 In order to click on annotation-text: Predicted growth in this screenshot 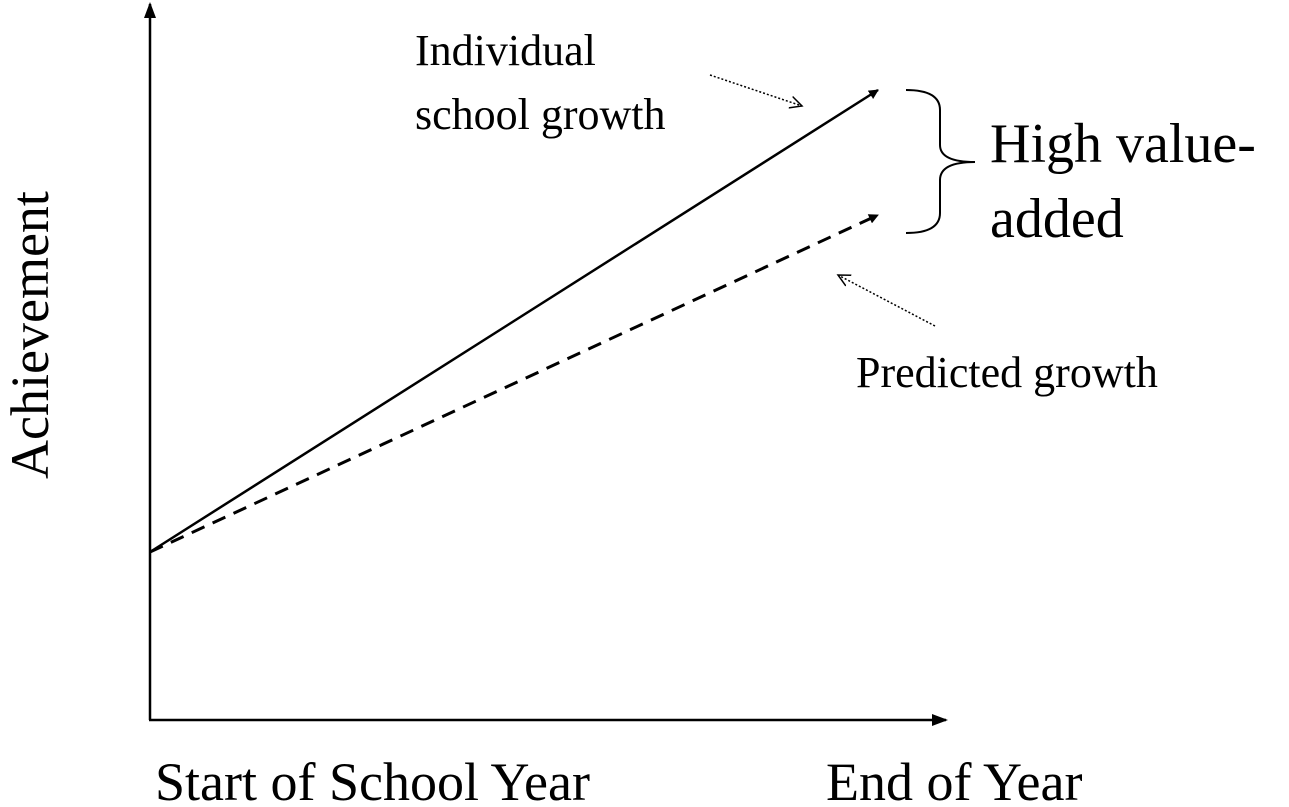, I will do `click(1007, 372)`.